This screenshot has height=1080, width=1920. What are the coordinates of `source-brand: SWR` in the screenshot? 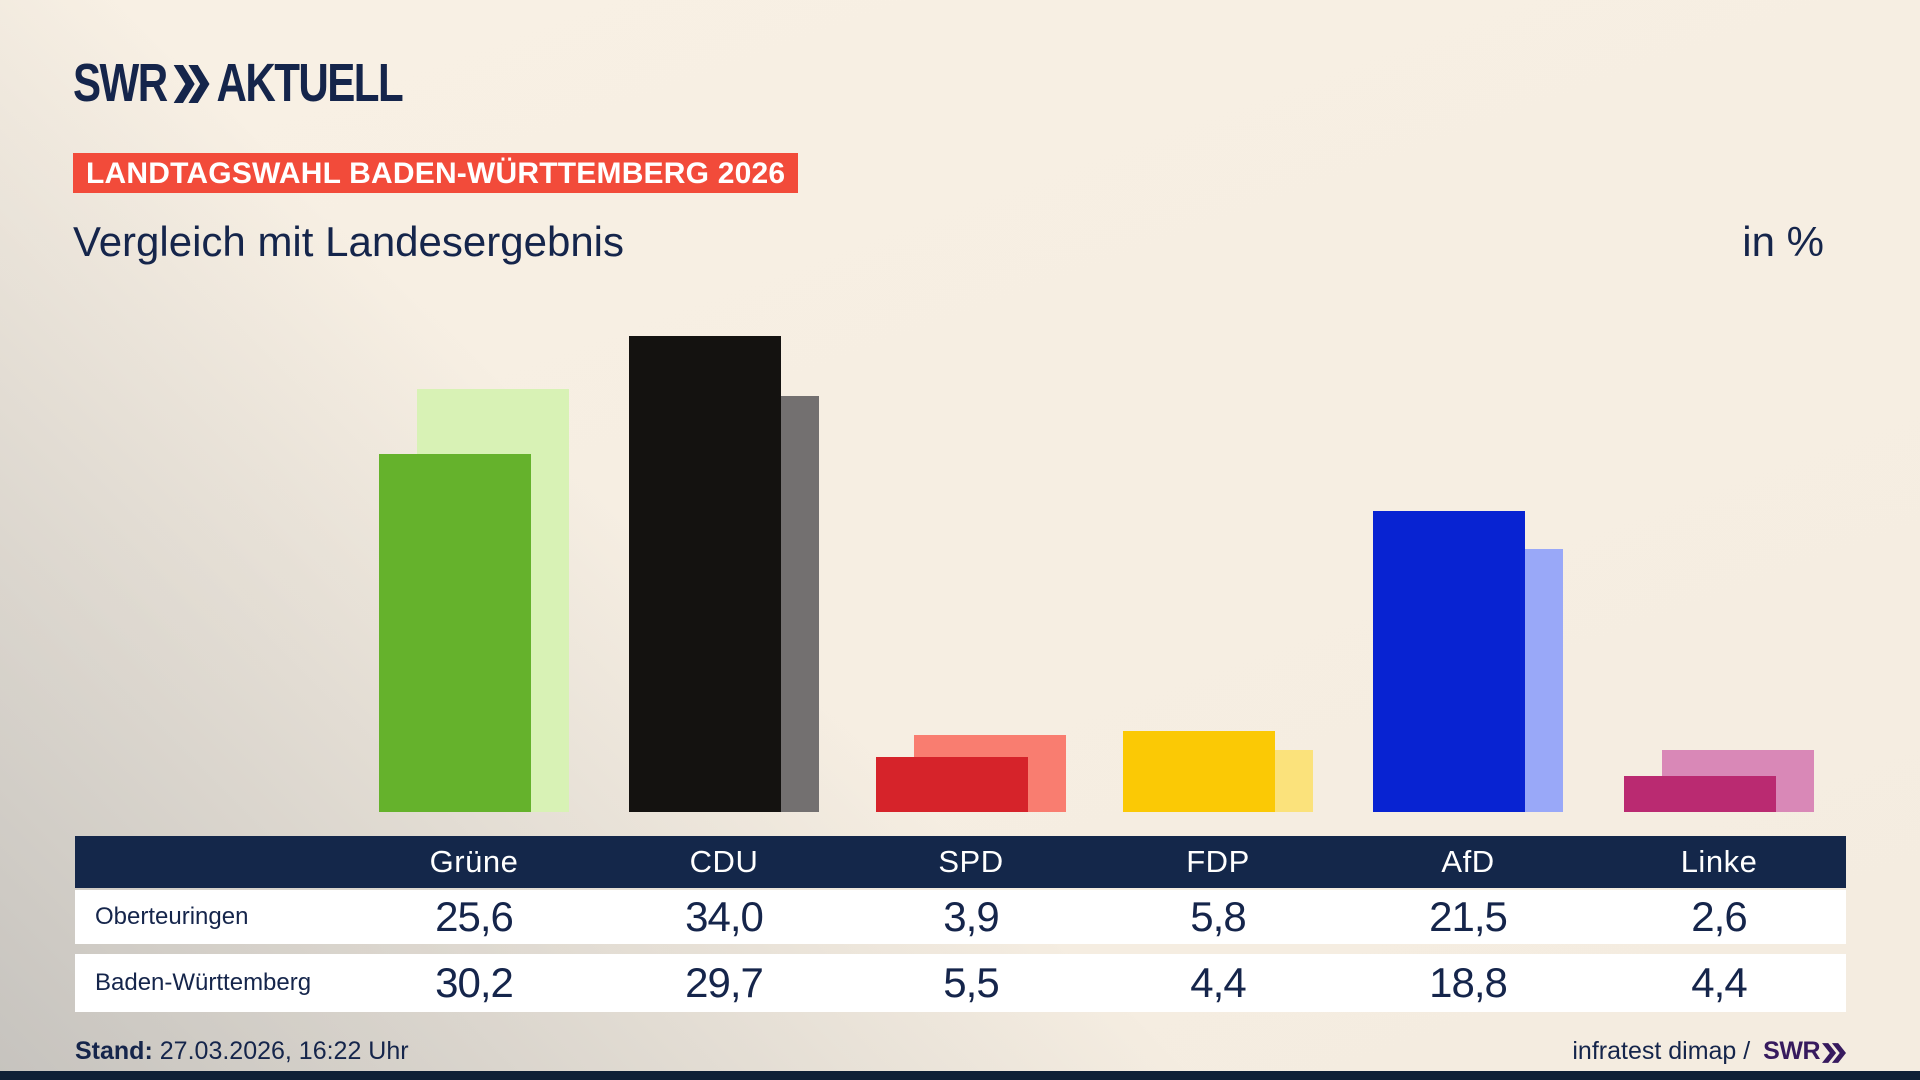 It's located at (1791, 1051).